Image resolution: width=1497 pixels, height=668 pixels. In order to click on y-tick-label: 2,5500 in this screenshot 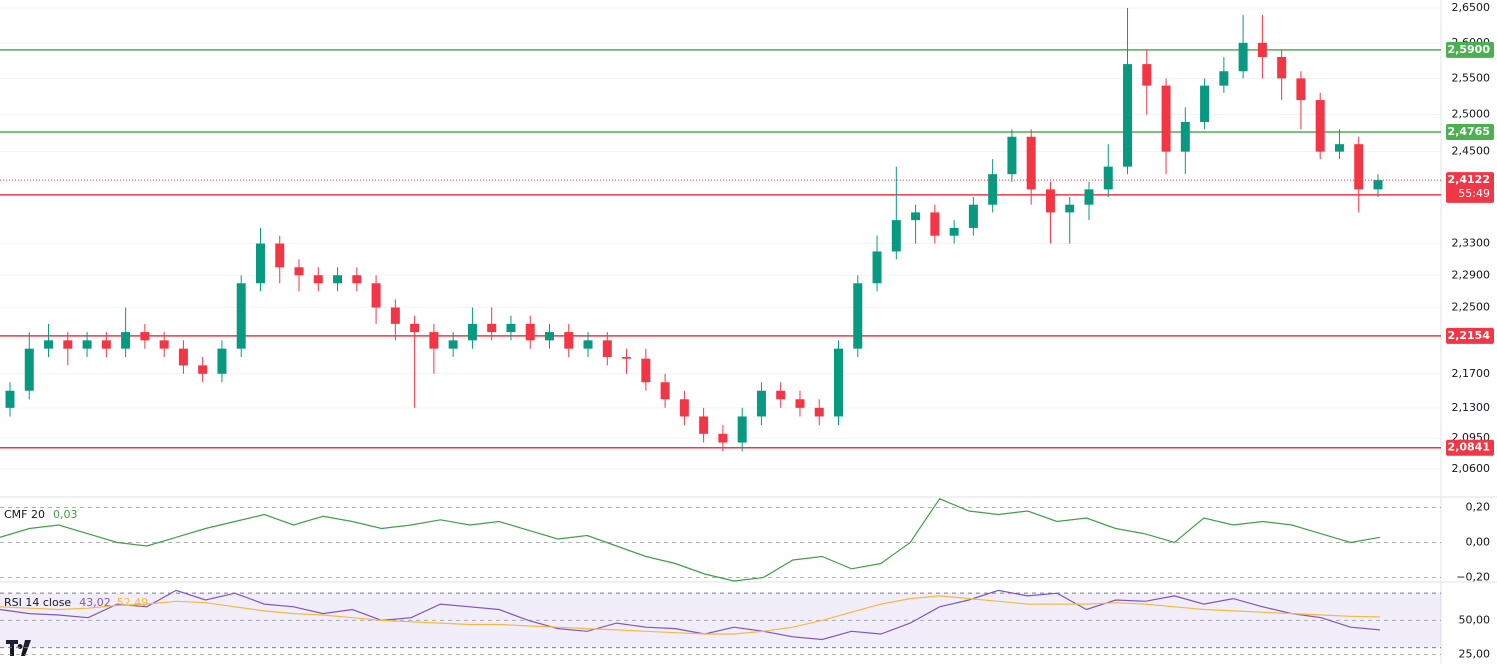, I will do `click(1471, 77)`.